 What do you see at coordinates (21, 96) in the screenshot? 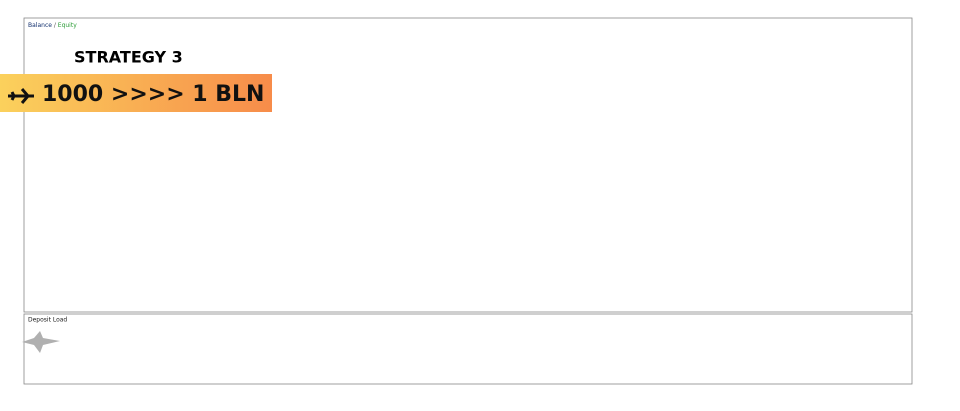
I see `plane-icon` at bounding box center [21, 96].